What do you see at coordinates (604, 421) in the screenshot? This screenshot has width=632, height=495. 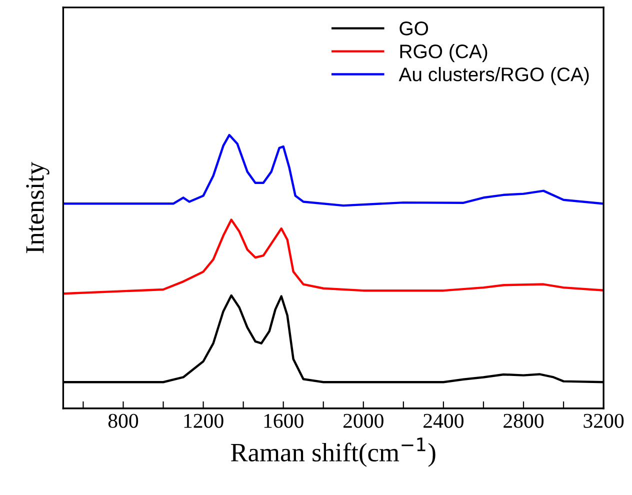 I see `x-tick-label: 3200` at bounding box center [604, 421].